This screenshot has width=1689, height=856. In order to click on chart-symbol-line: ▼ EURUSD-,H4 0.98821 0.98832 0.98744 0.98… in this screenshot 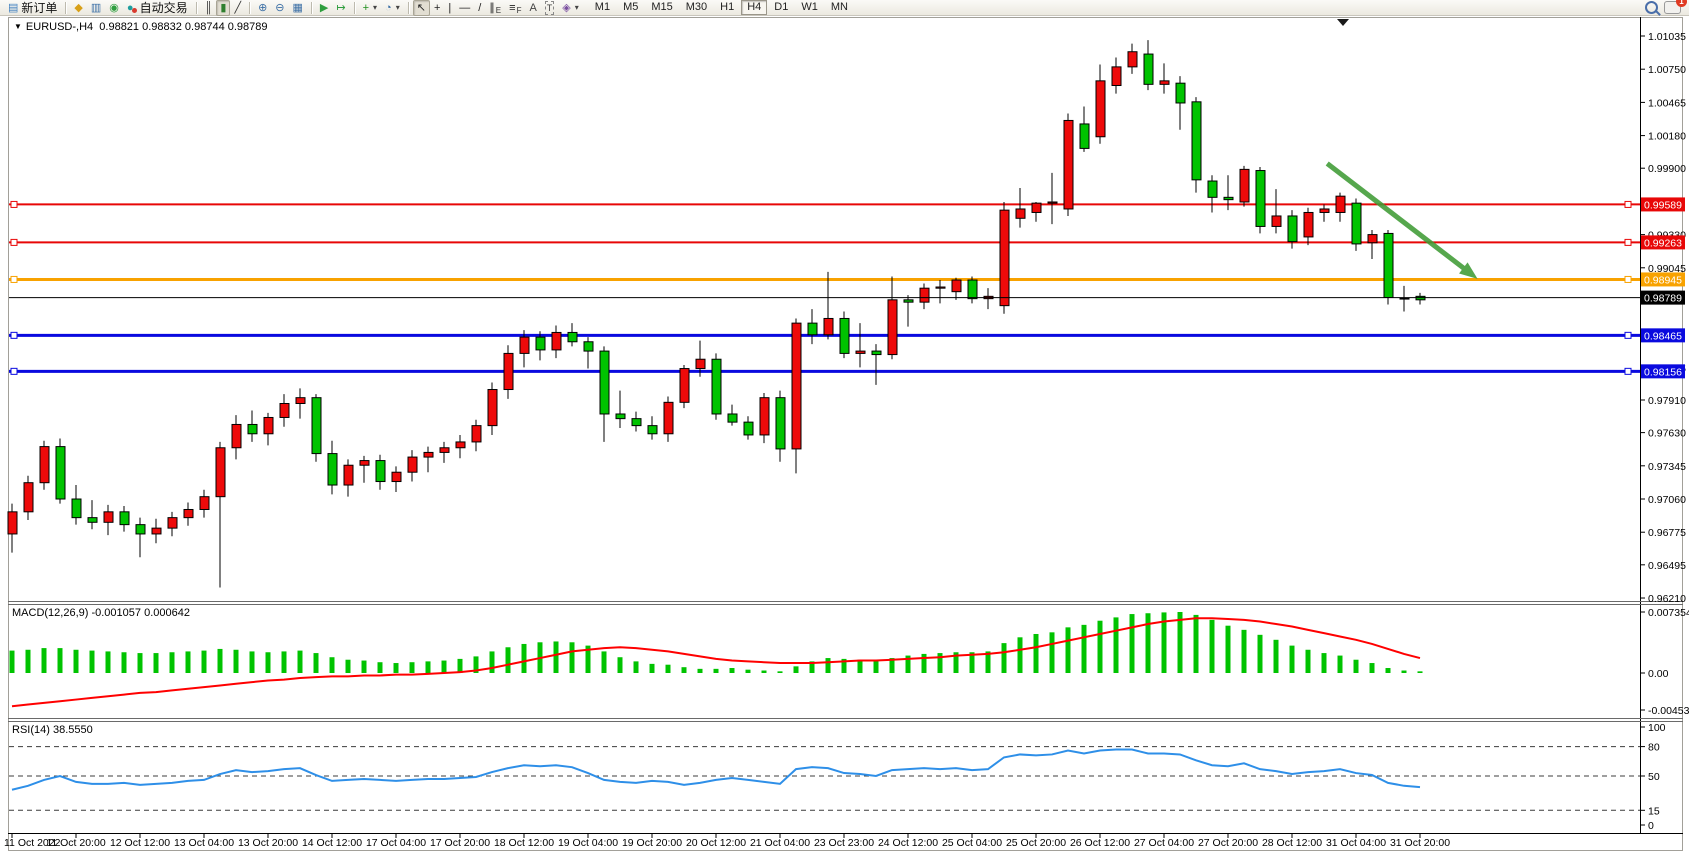, I will do `click(141, 27)`.